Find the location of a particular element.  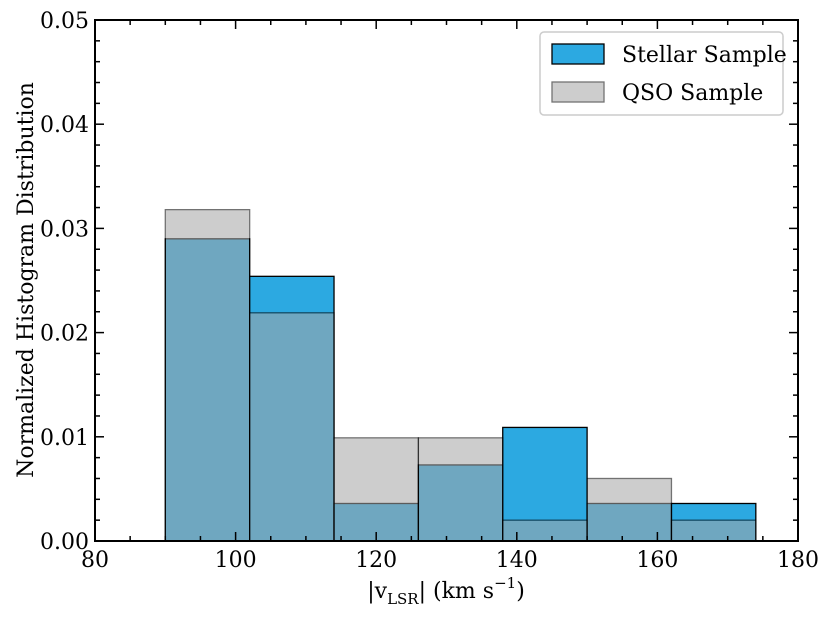

x-tick-label: 80 is located at coordinates (95, 560).